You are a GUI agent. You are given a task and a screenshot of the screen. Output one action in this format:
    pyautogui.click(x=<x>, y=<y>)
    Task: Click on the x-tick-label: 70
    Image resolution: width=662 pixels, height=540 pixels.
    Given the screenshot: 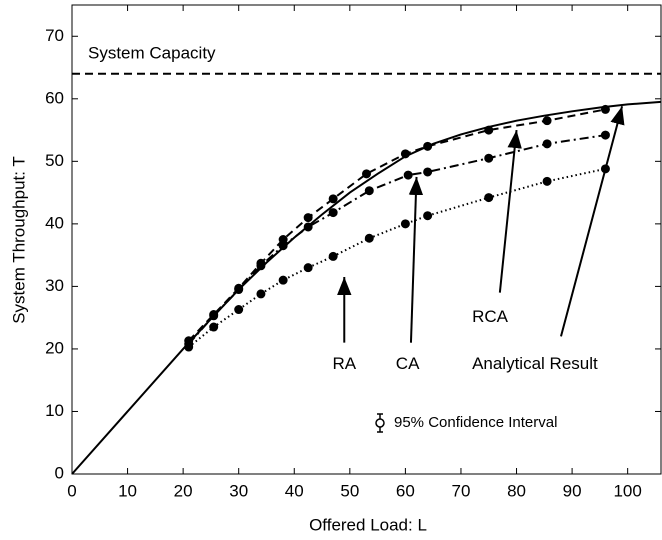 What is the action you would take?
    pyautogui.click(x=461, y=490)
    